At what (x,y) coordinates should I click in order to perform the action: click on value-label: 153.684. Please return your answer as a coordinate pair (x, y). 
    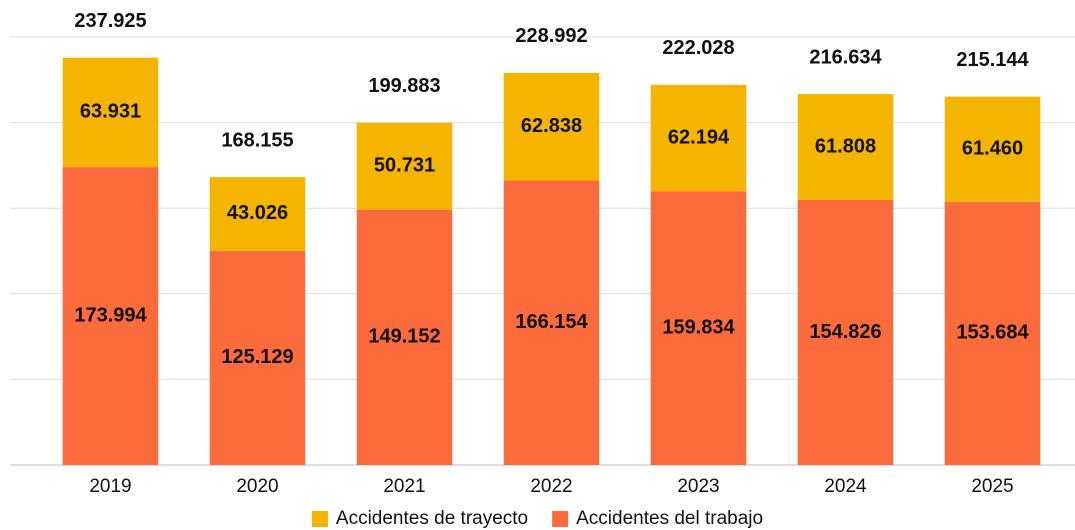
    Looking at the image, I should click on (992, 333).